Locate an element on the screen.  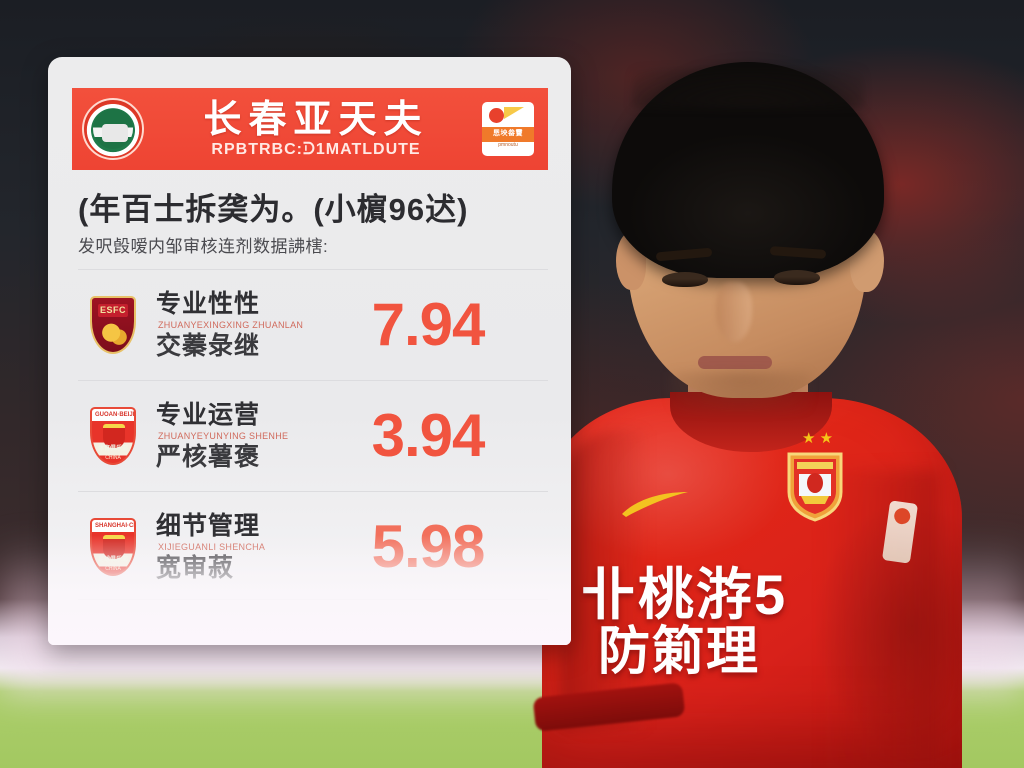
jersey-sponsor-text: 卝桃㳺5 防箣理 is located at coordinates (750, 622).